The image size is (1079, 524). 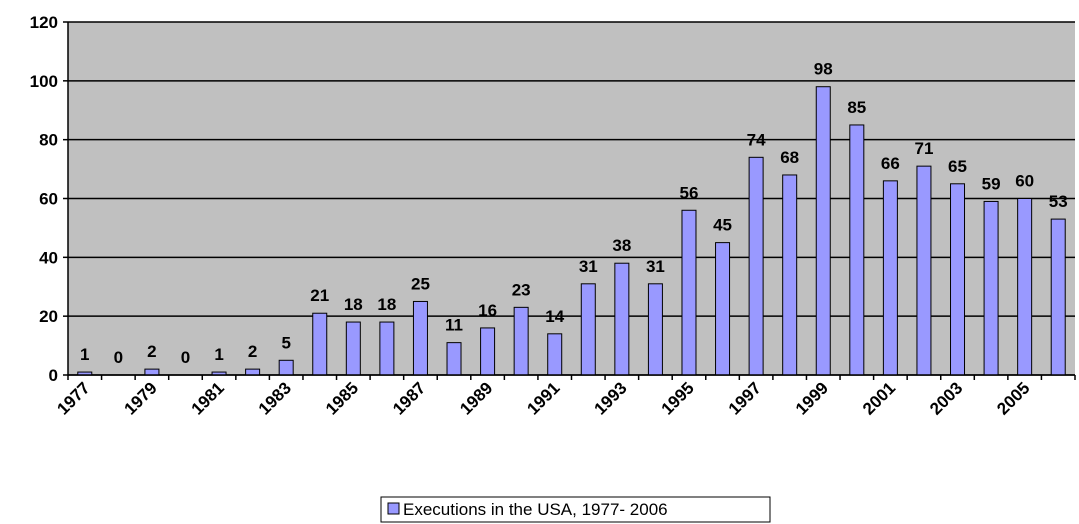 What do you see at coordinates (879, 398) in the screenshot?
I see `x-tick-label: 2001` at bounding box center [879, 398].